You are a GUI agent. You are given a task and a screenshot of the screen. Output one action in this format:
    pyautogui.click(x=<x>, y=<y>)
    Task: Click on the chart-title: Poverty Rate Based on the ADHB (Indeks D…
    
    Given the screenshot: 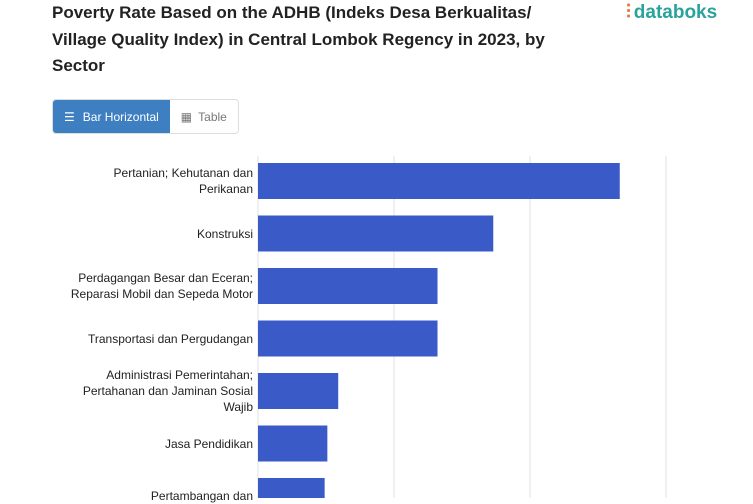 What is the action you would take?
    pyautogui.click(x=298, y=39)
    